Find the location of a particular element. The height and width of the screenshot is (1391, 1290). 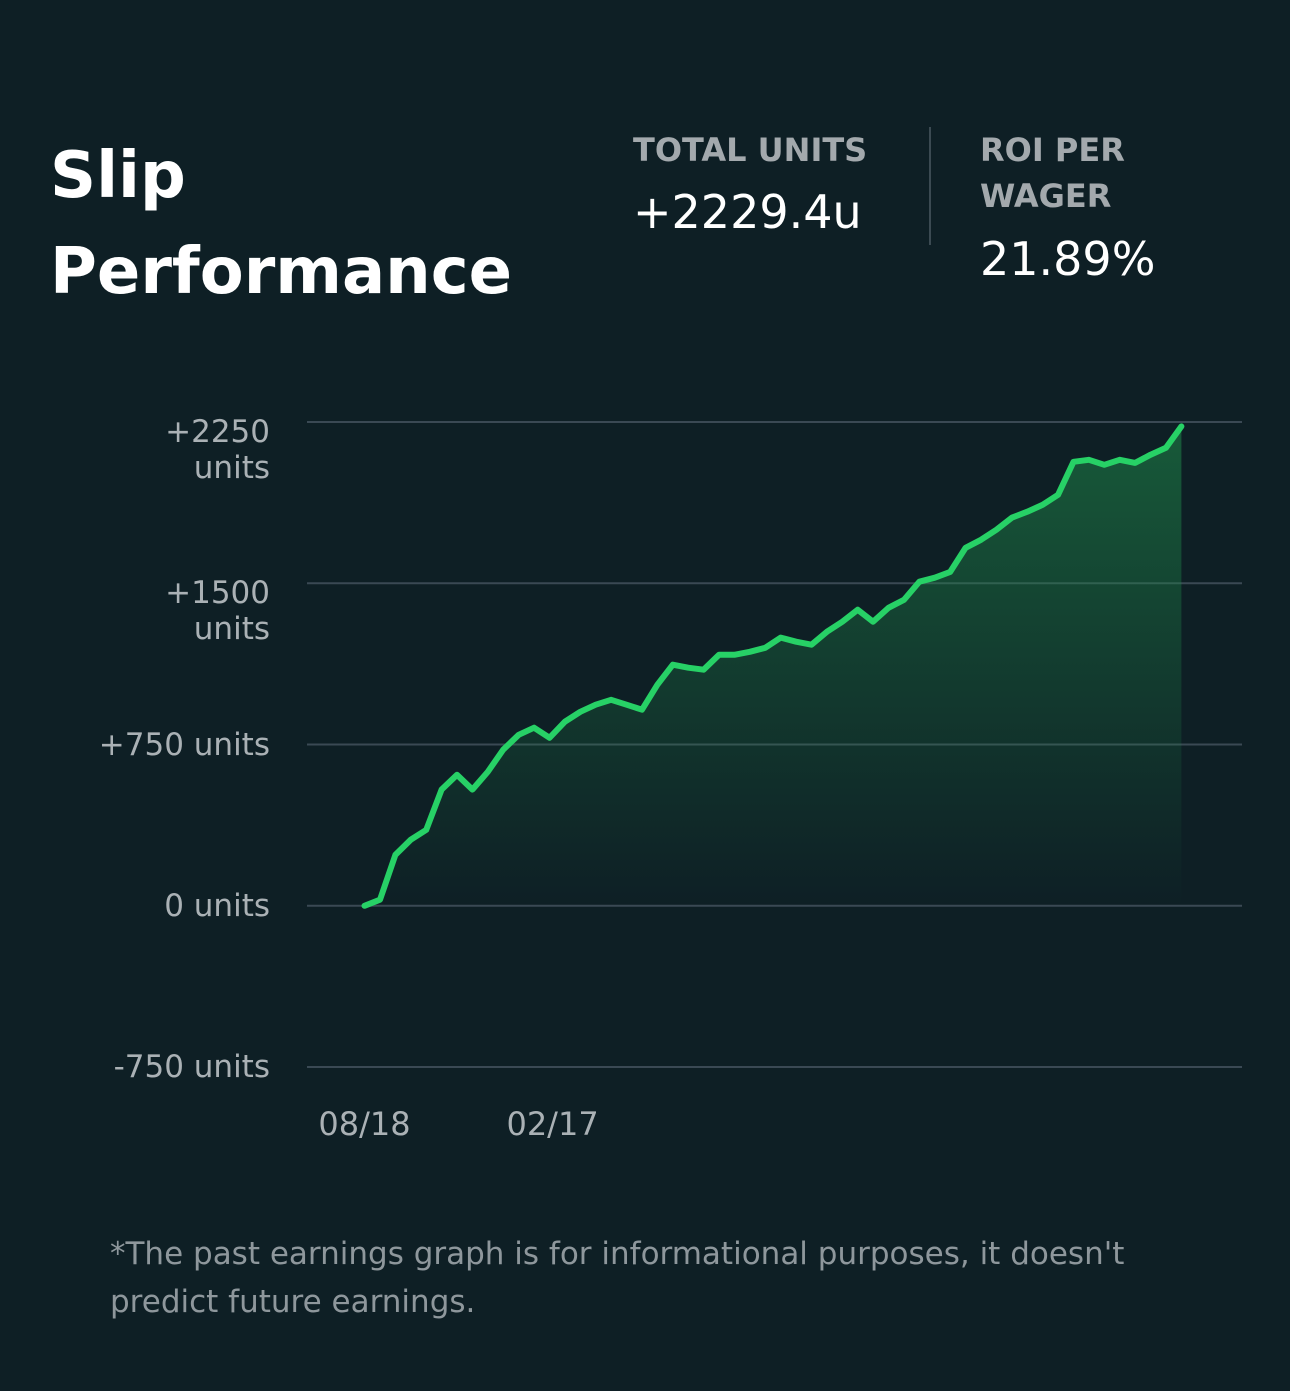

y-tick-label: +1500 units is located at coordinates (217, 611).